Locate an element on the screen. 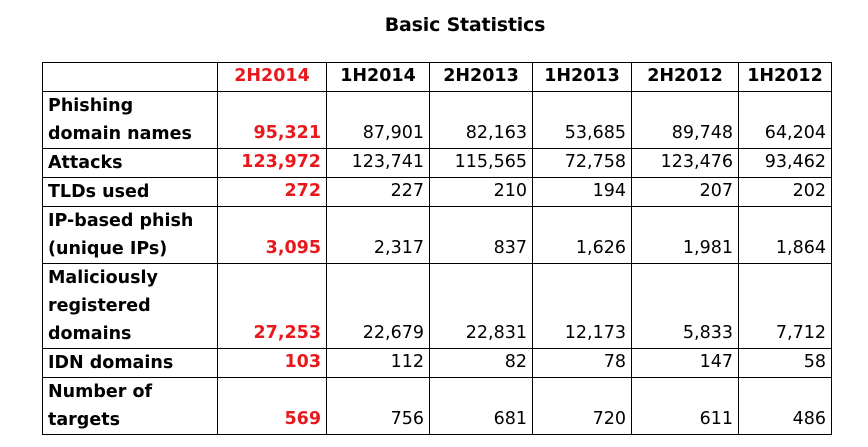 This screenshot has width=868, height=447. header-empty is located at coordinates (130, 77).